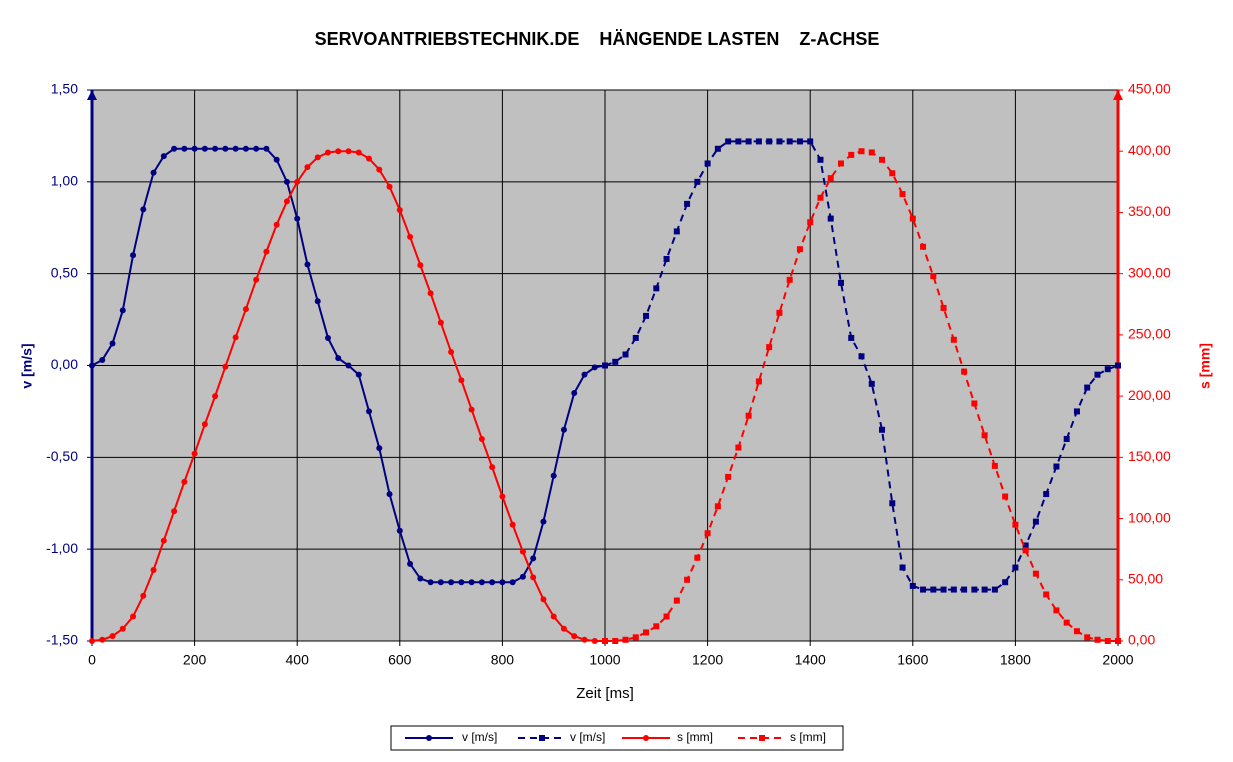 Image resolution: width=1233 pixels, height=762 pixels. Describe the element at coordinates (1149, 272) in the screenshot. I see `y2-tick-label: 300,00` at that location.